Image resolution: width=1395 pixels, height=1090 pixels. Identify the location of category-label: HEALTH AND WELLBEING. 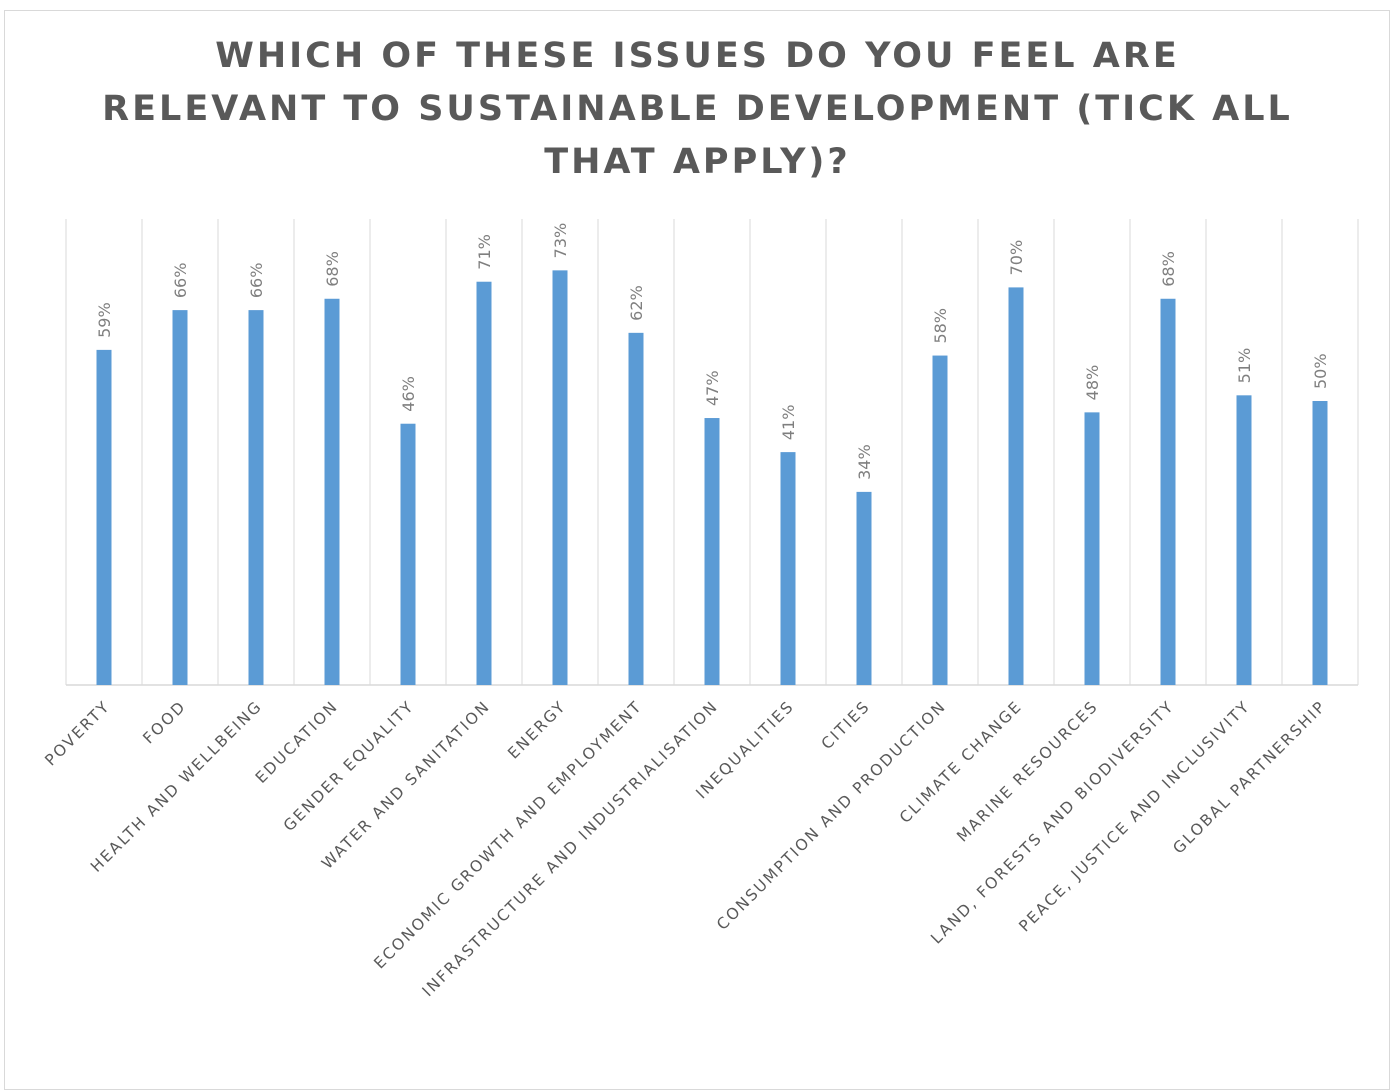
(176, 786).